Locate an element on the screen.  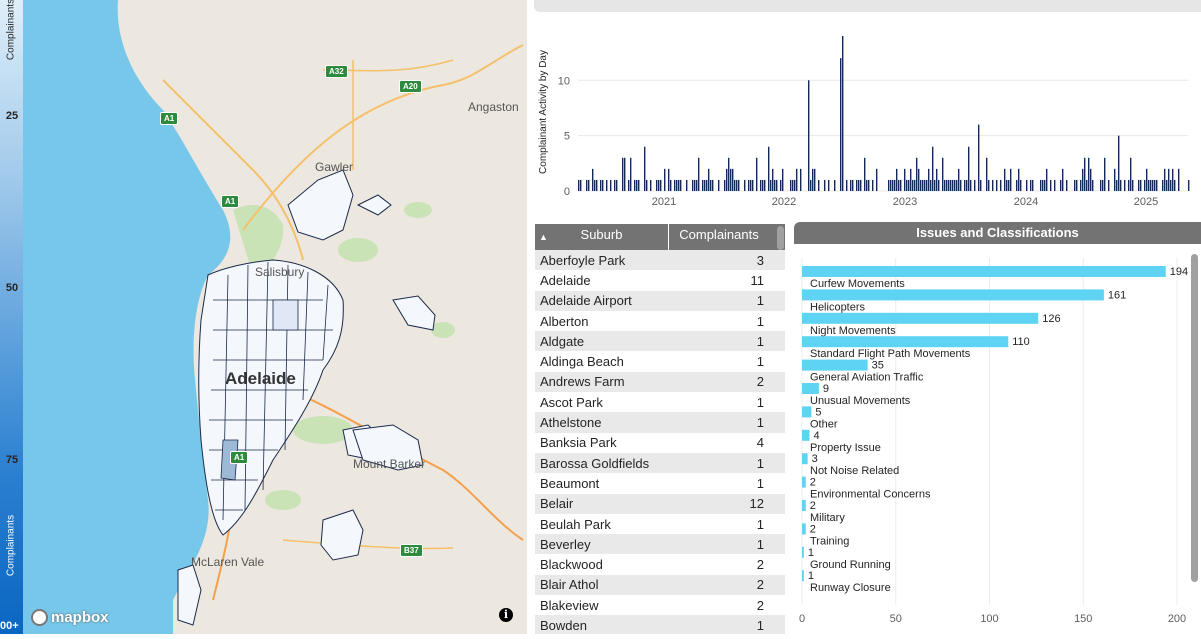
info-icon: i is located at coordinates (506, 615).